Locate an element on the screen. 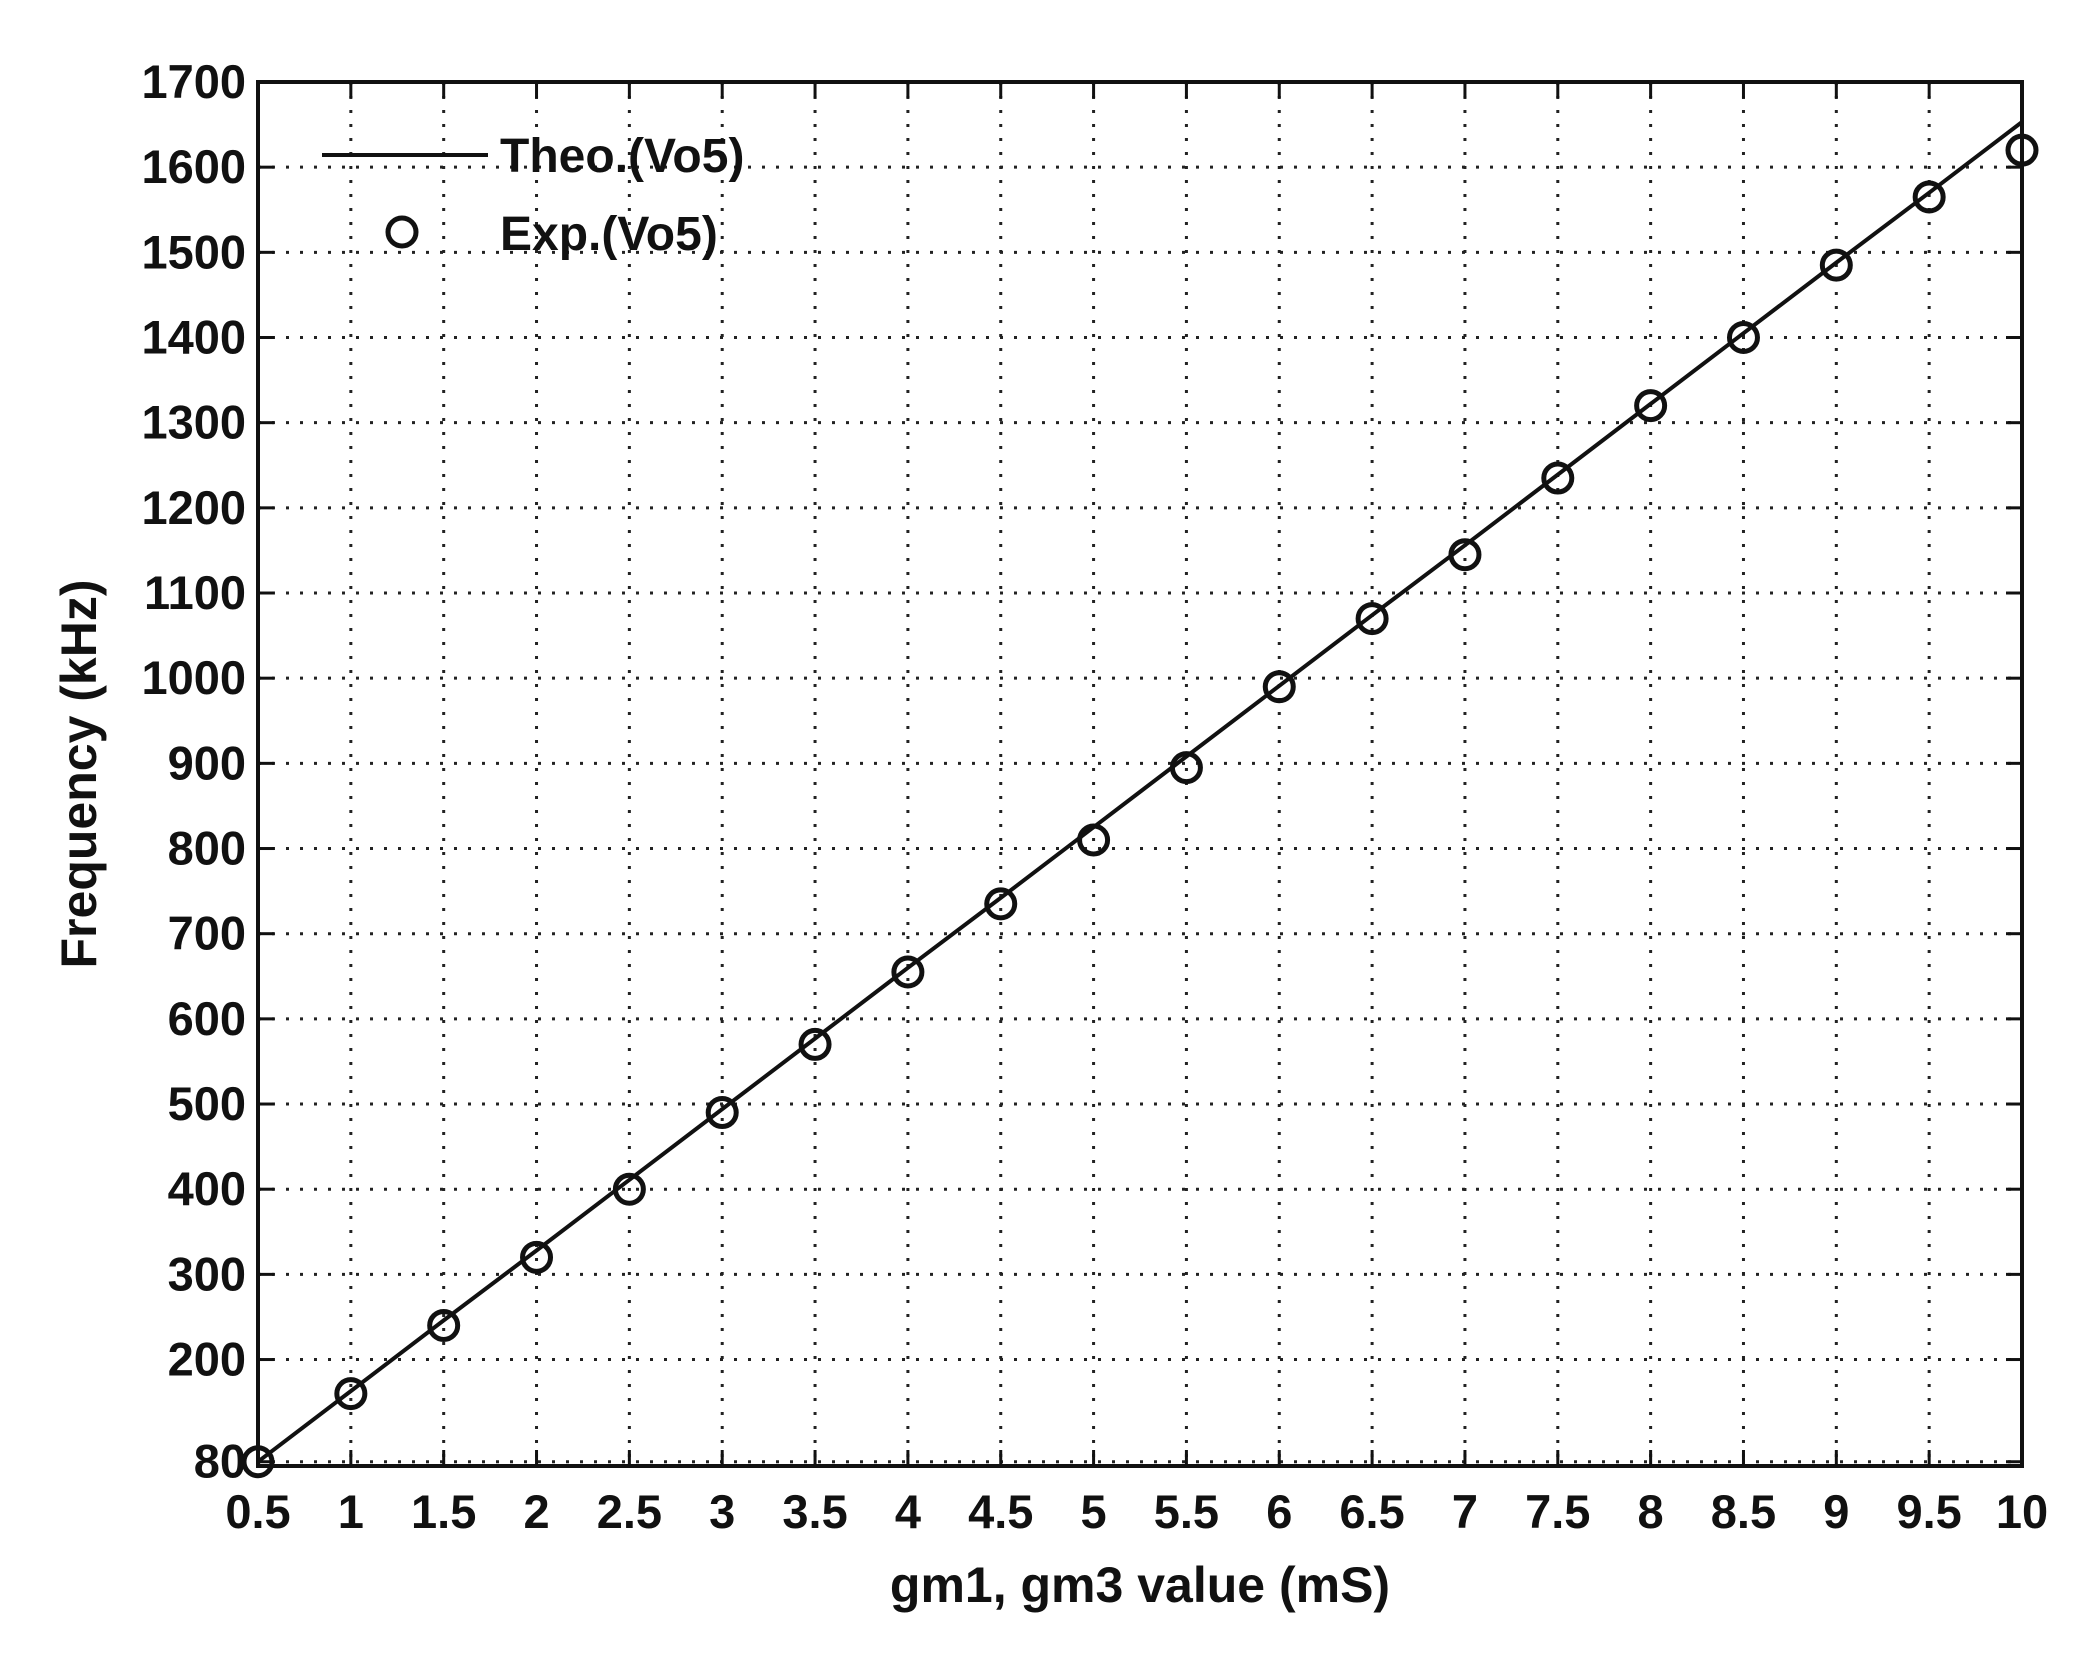 This screenshot has height=1653, width=2088. x-tick-label: 7.5 is located at coordinates (1557, 1511).